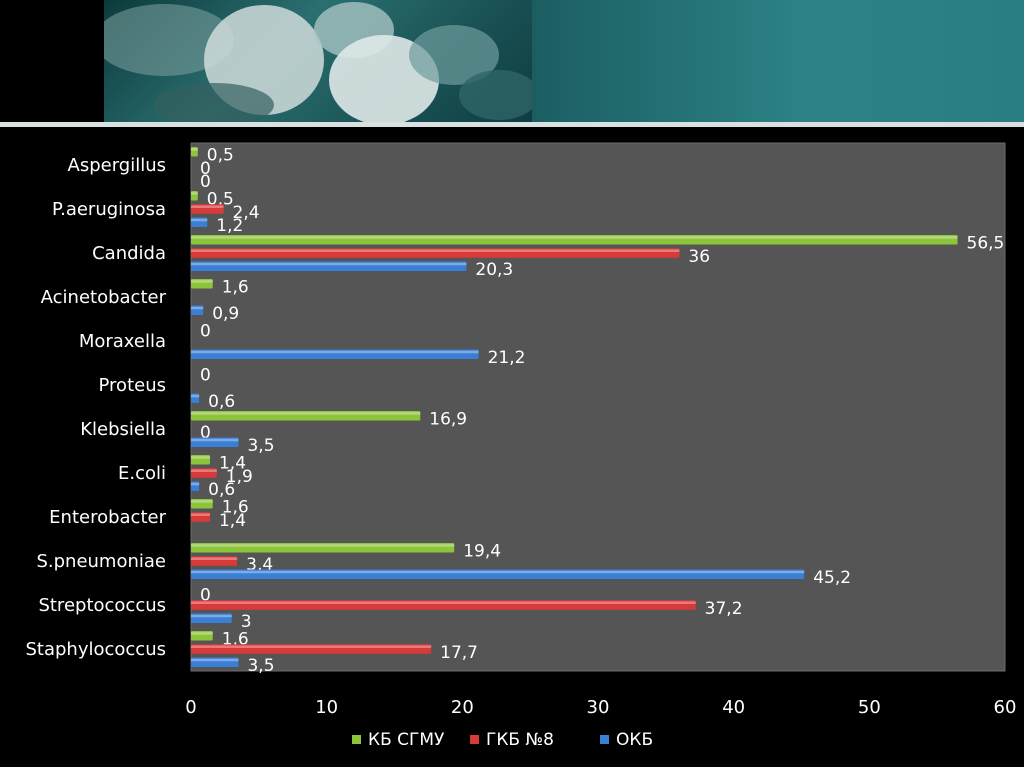 The width and height of the screenshot is (1024, 767). What do you see at coordinates (986, 243) in the screenshot?
I see `data-label-series-kb-sgmu-candida: 56,5` at bounding box center [986, 243].